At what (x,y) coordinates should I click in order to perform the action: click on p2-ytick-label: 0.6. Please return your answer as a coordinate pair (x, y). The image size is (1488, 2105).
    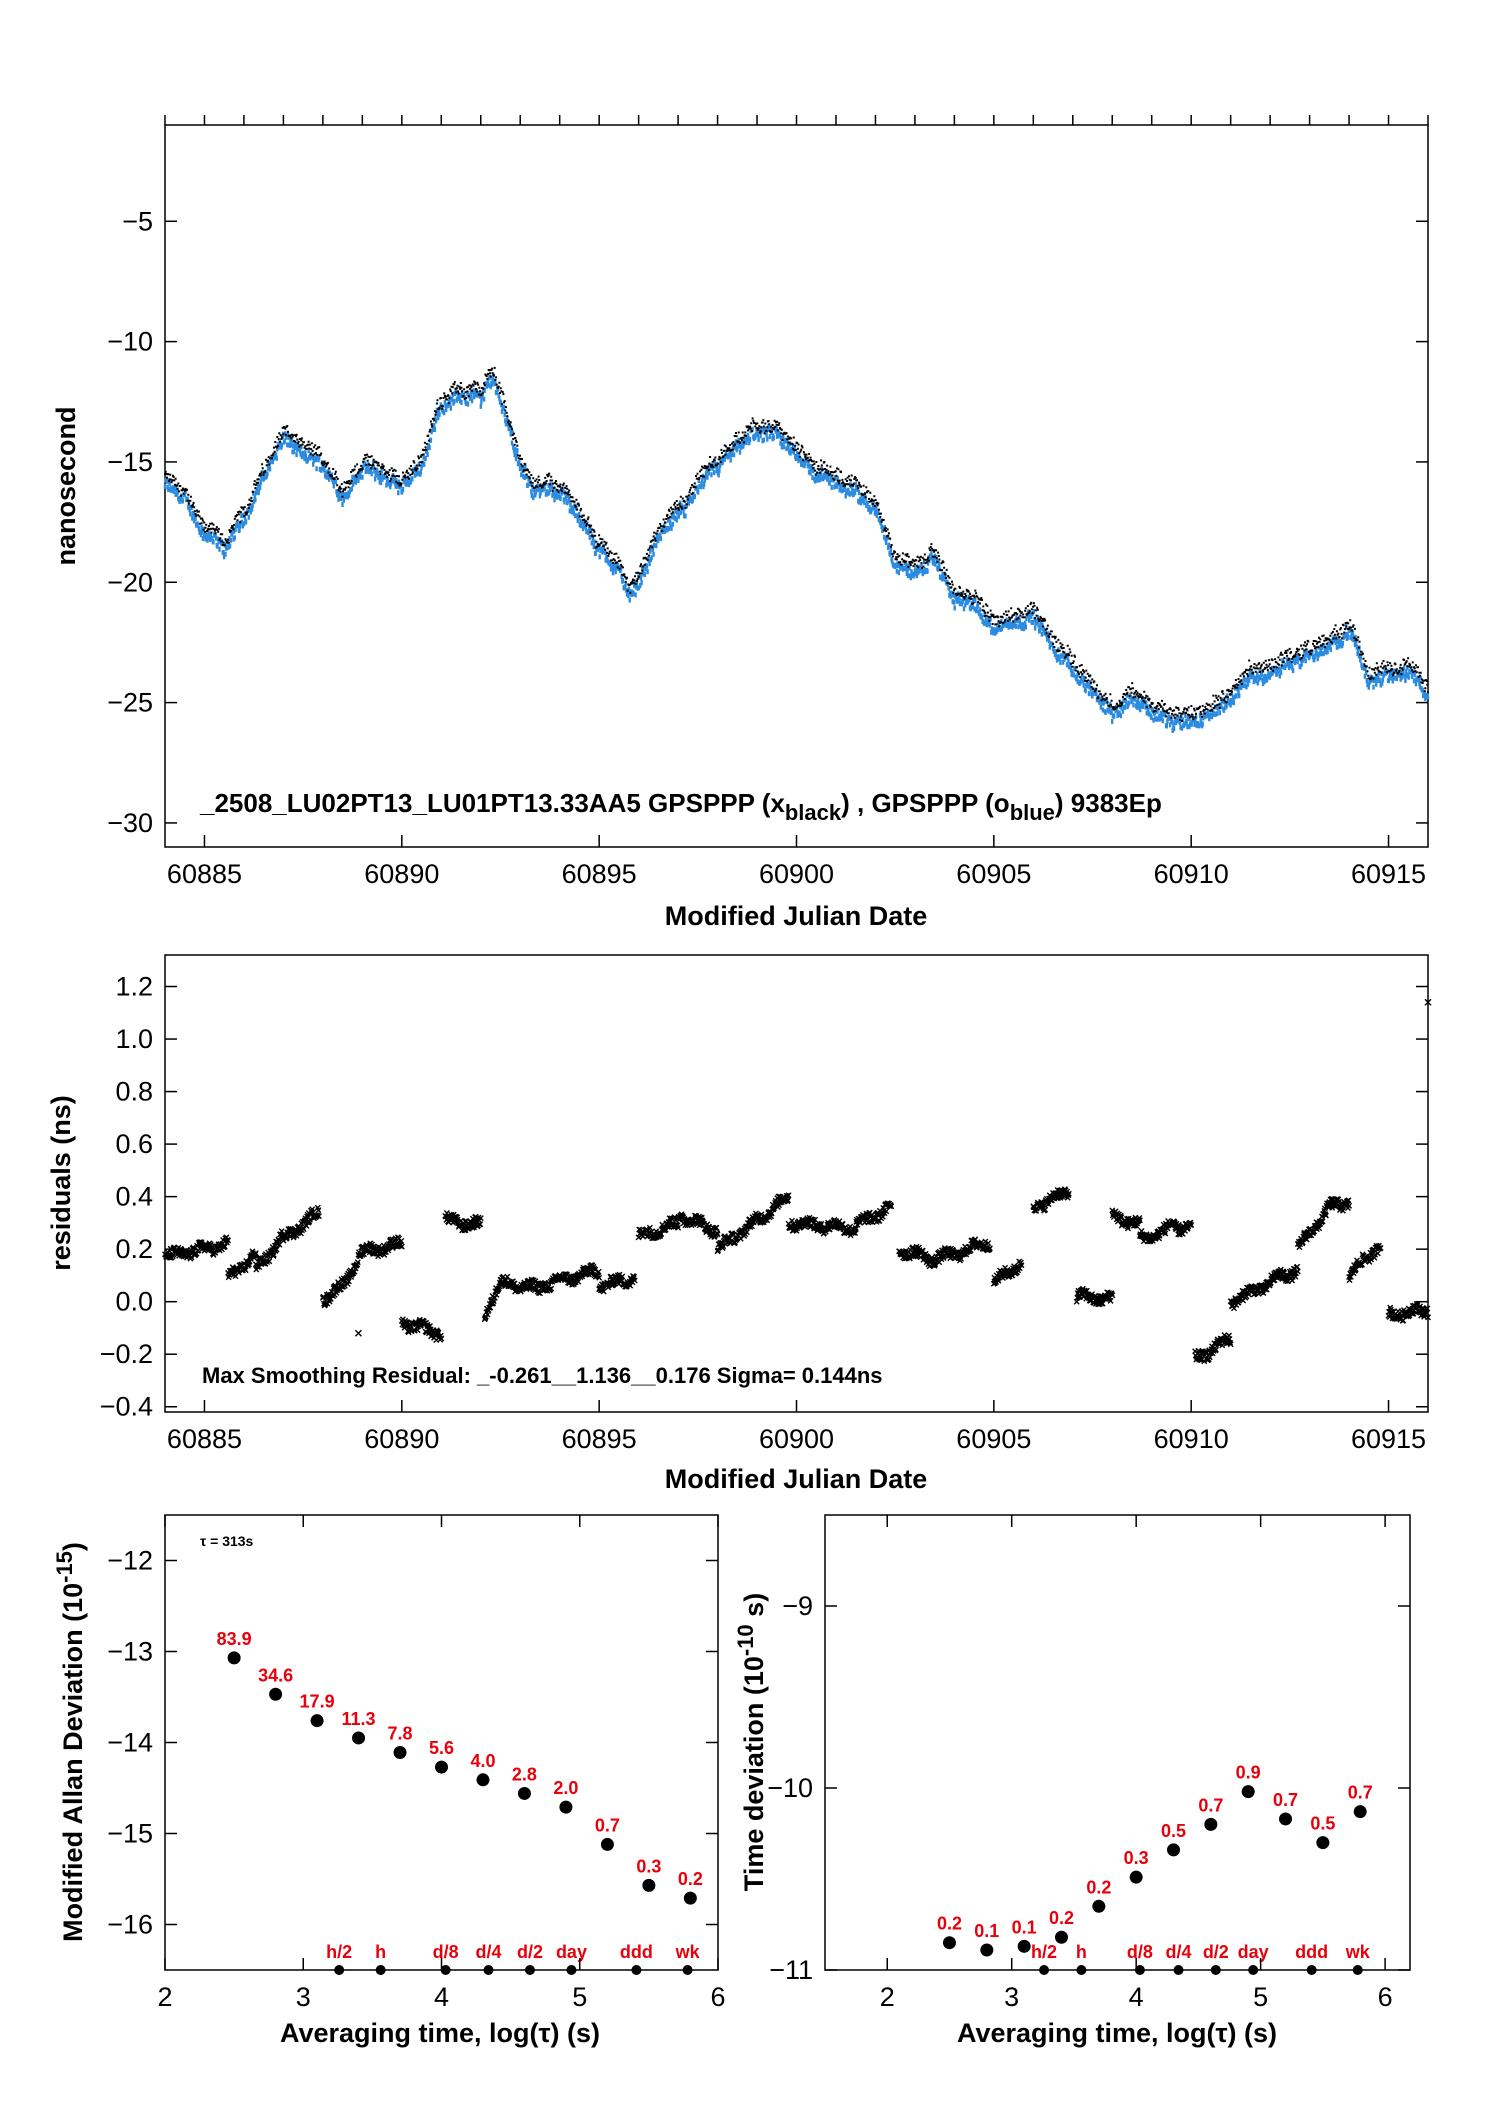
    Looking at the image, I should click on (134, 1144).